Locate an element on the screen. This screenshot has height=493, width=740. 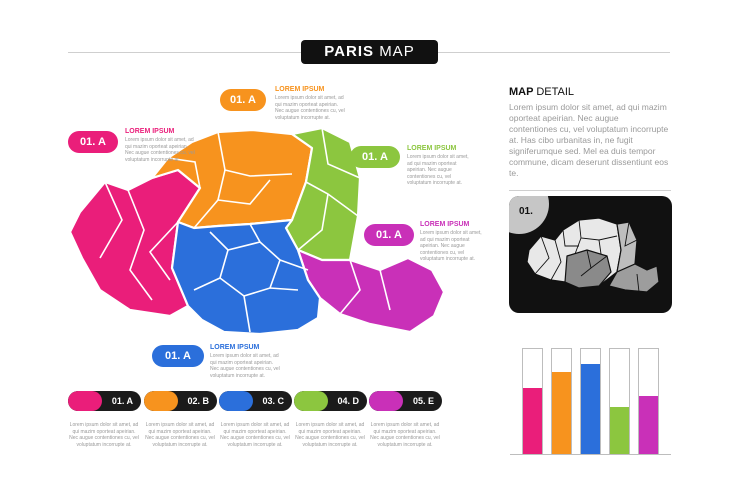
callout-label-northeast: LOREM IPSUM is located at coordinates (432, 148).